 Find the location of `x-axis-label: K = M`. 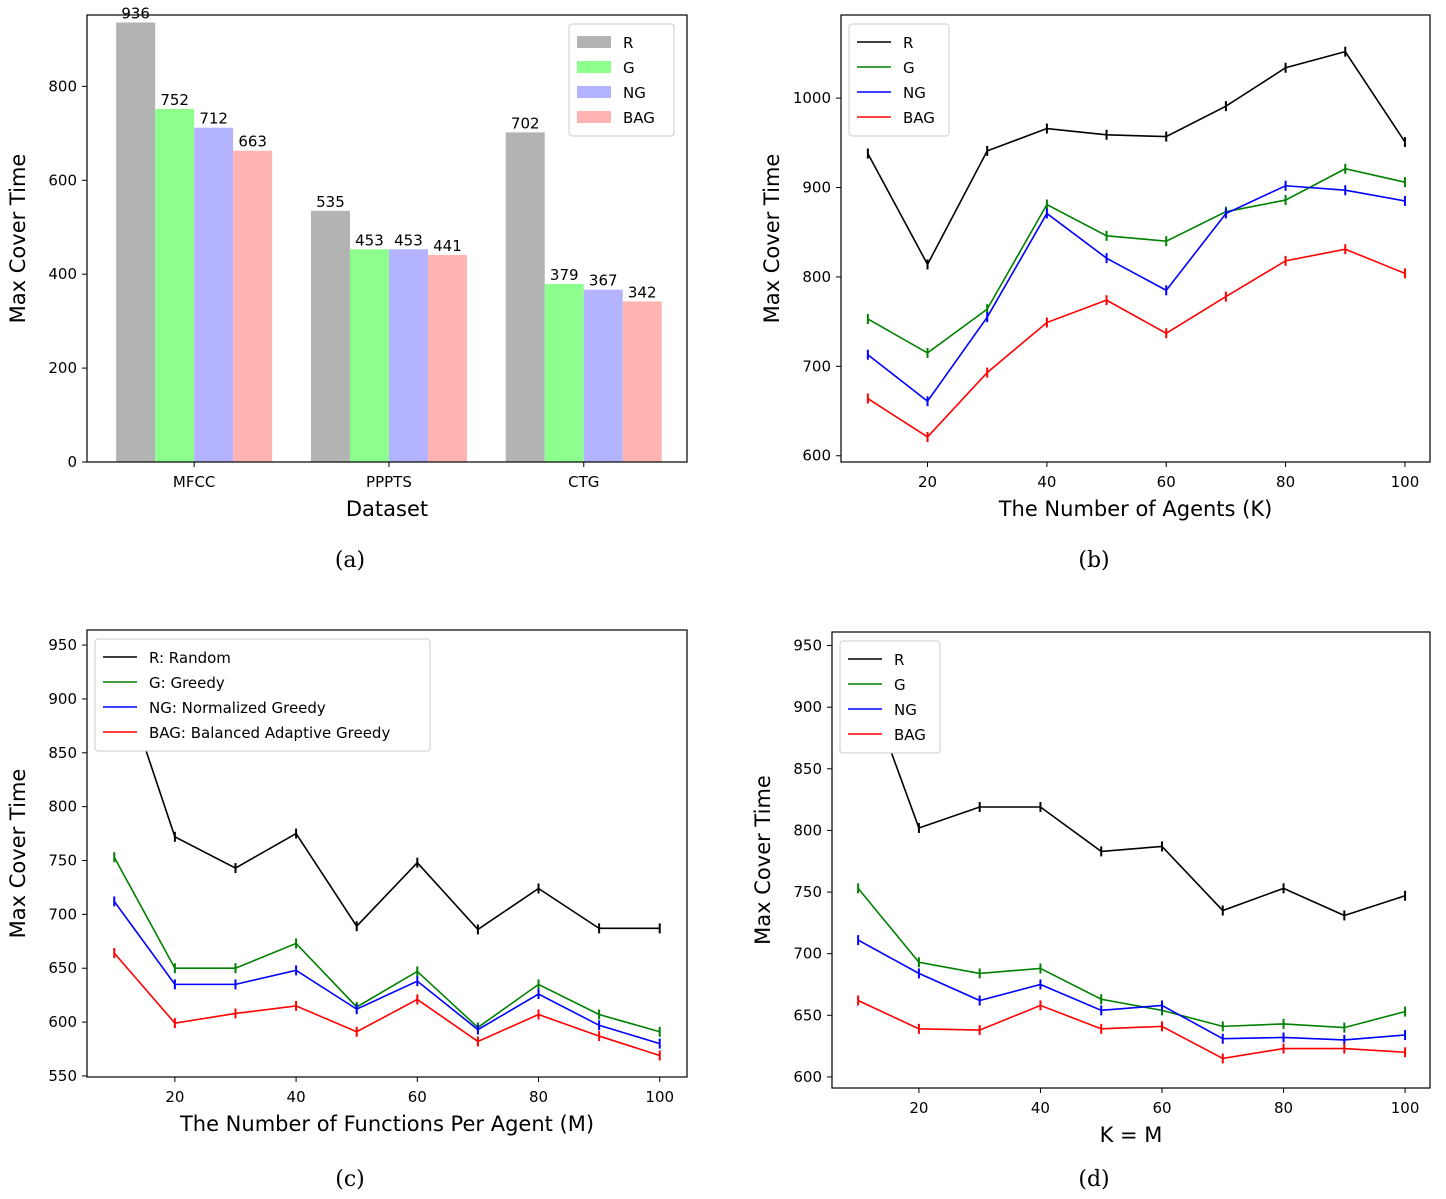

x-axis-label: K = M is located at coordinates (1131, 1135).